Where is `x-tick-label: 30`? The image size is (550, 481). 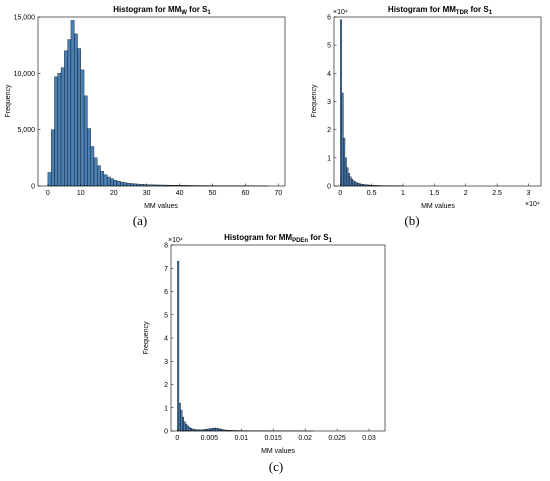 x-tick-label: 30 is located at coordinates (147, 193).